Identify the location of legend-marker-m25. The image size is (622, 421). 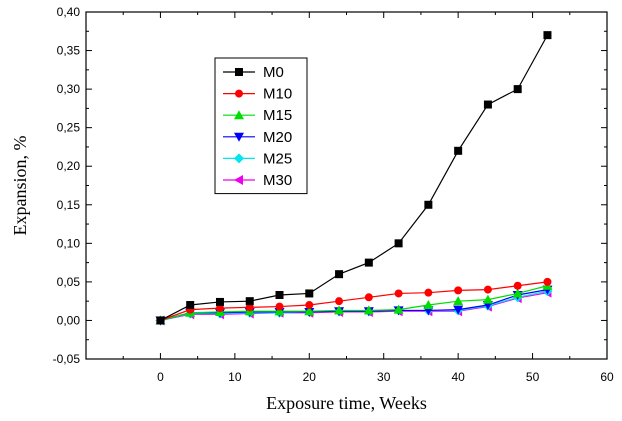
(239, 158).